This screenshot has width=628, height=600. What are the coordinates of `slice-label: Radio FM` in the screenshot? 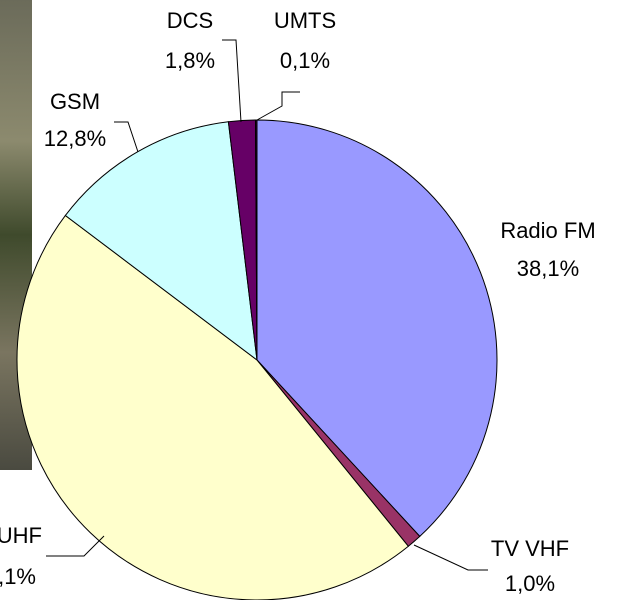 It's located at (547, 230).